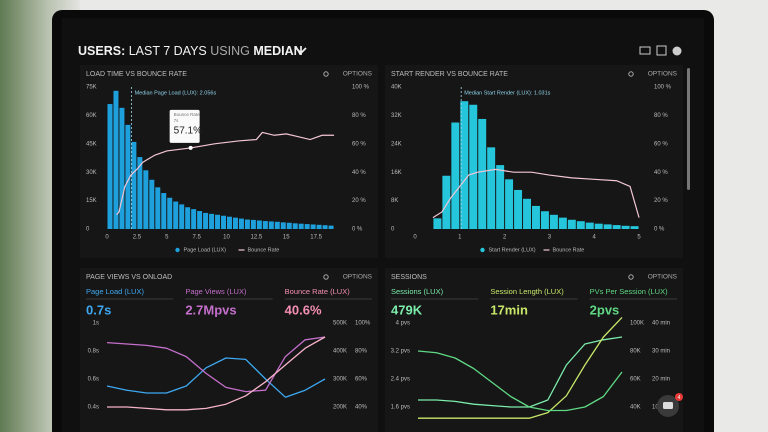  Describe the element at coordinates (277, 51) in the screenshot. I see `title-part: MEDIAN` at that location.